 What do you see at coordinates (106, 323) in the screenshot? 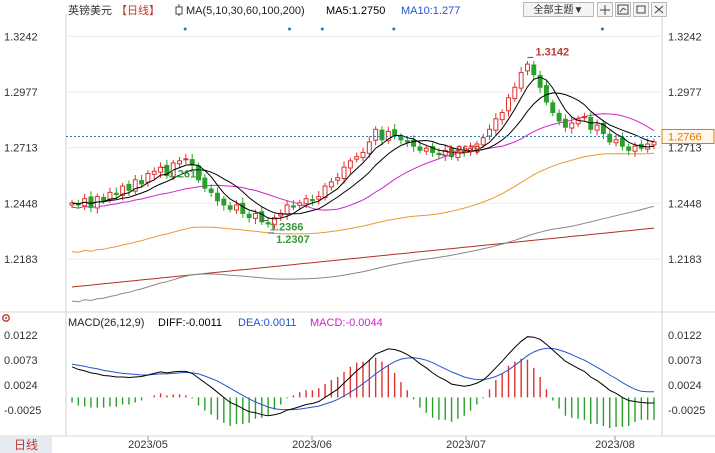
I see `macd-params: MACD(26,12,9)` at bounding box center [106, 323].